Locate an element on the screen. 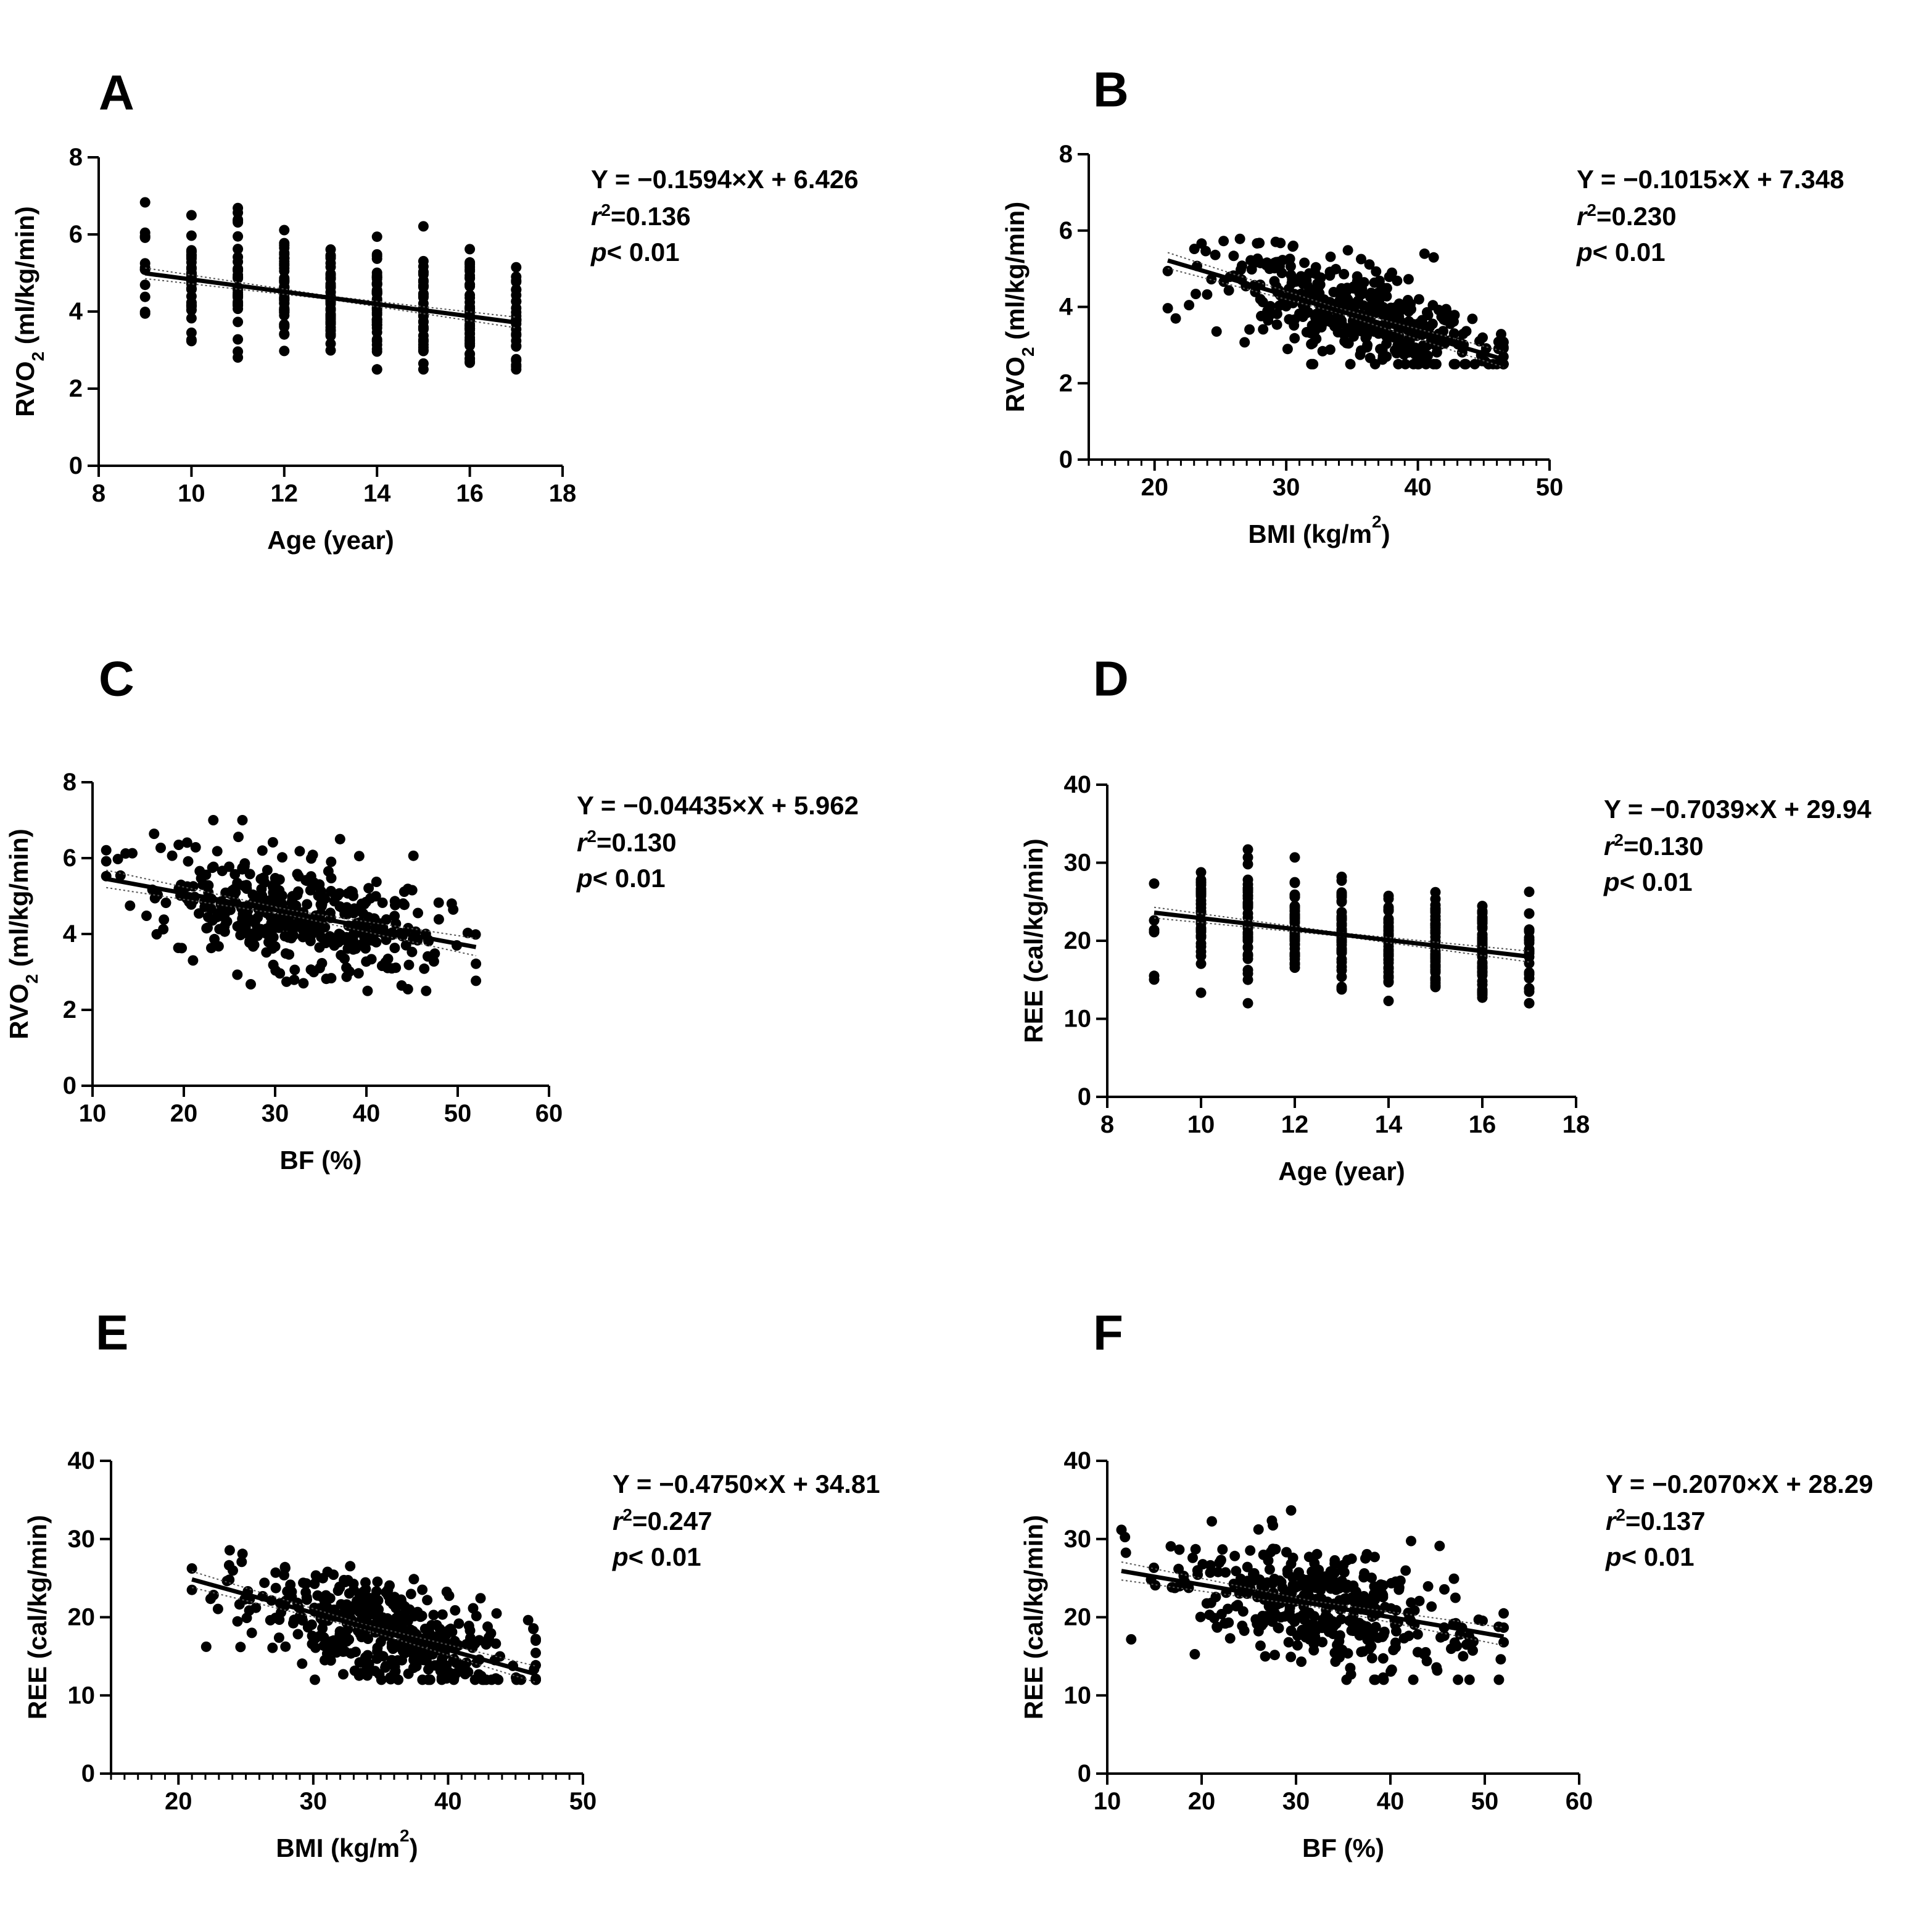 The height and width of the screenshot is (1905, 1932). y-axis-label: RVO2 (ml/kg/min) is located at coordinates (1019, 307).